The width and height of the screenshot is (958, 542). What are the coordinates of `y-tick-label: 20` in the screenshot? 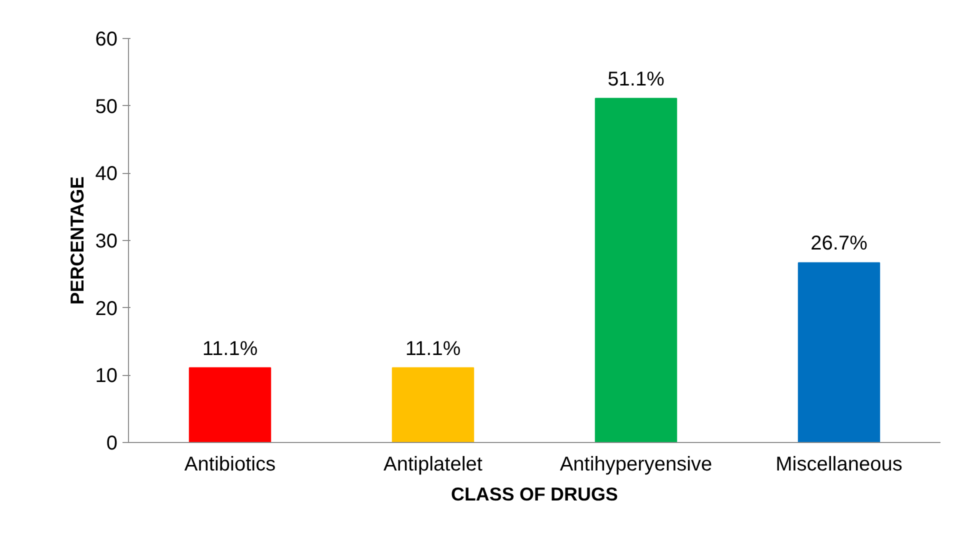 It's located at (106, 309).